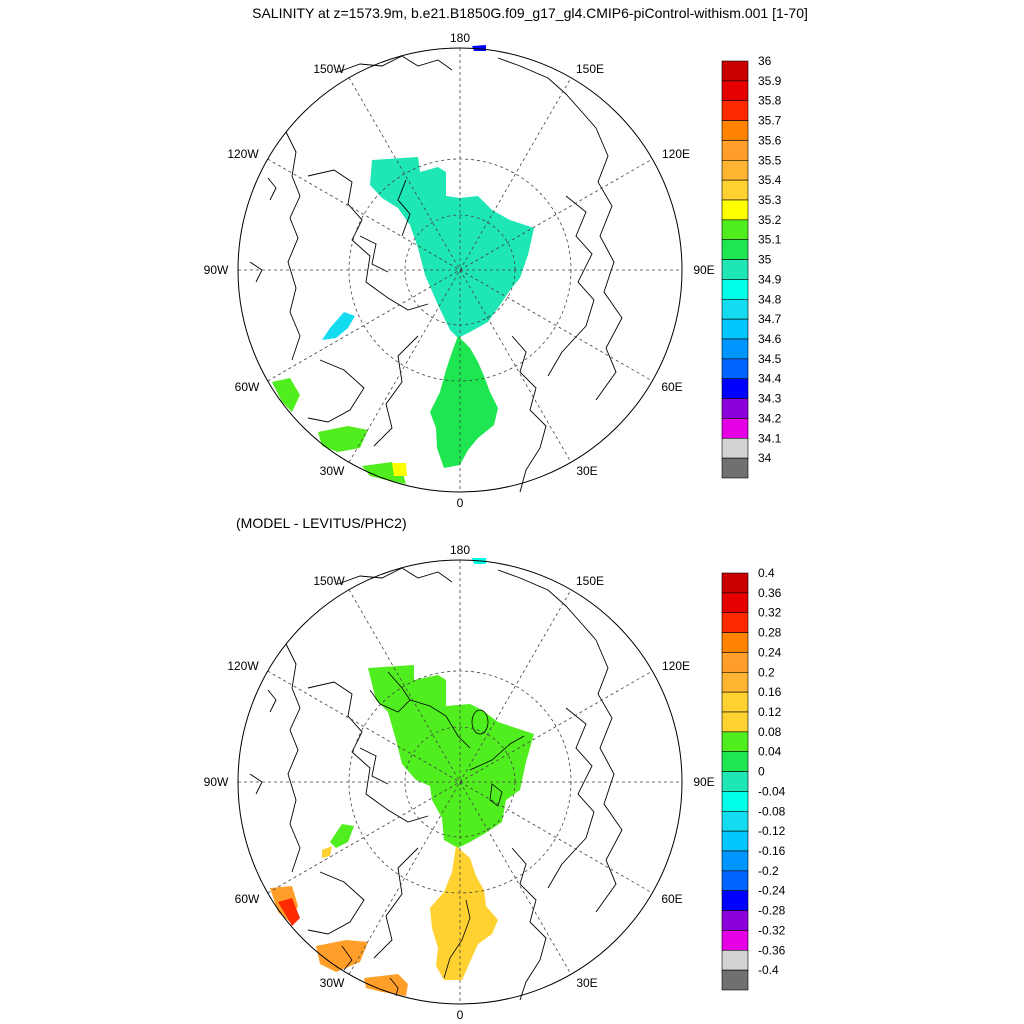  Describe the element at coordinates (703, 270) in the screenshot. I see `top-lon-90e: 90E` at that location.